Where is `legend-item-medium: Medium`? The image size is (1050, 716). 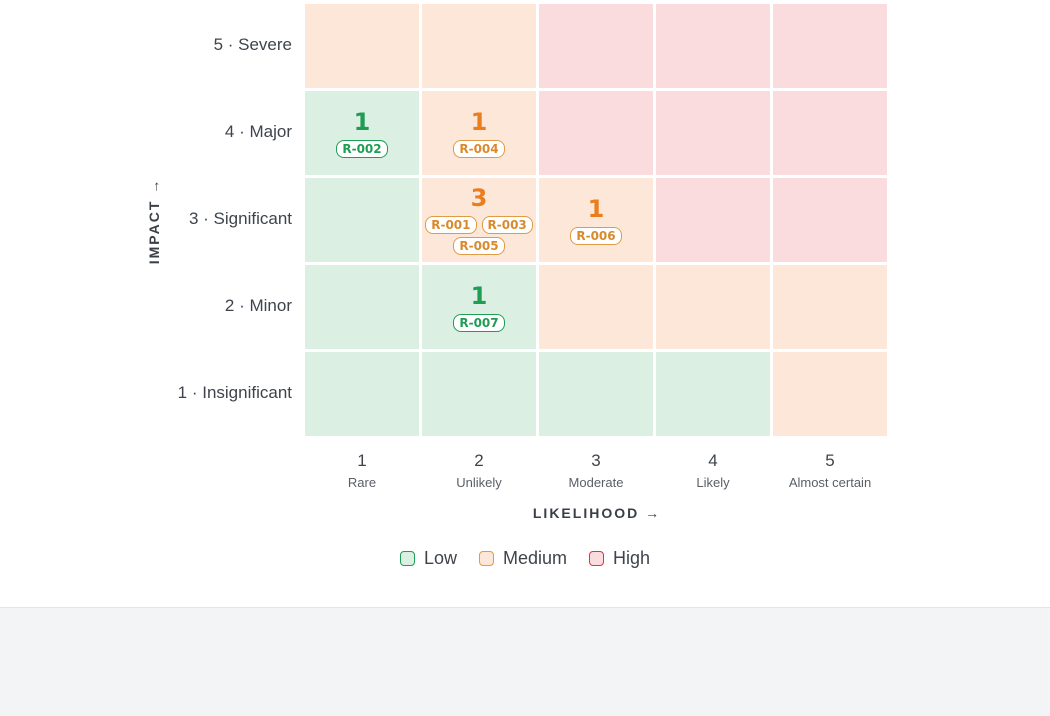
legend-item-medium: Medium is located at coordinates (523, 558).